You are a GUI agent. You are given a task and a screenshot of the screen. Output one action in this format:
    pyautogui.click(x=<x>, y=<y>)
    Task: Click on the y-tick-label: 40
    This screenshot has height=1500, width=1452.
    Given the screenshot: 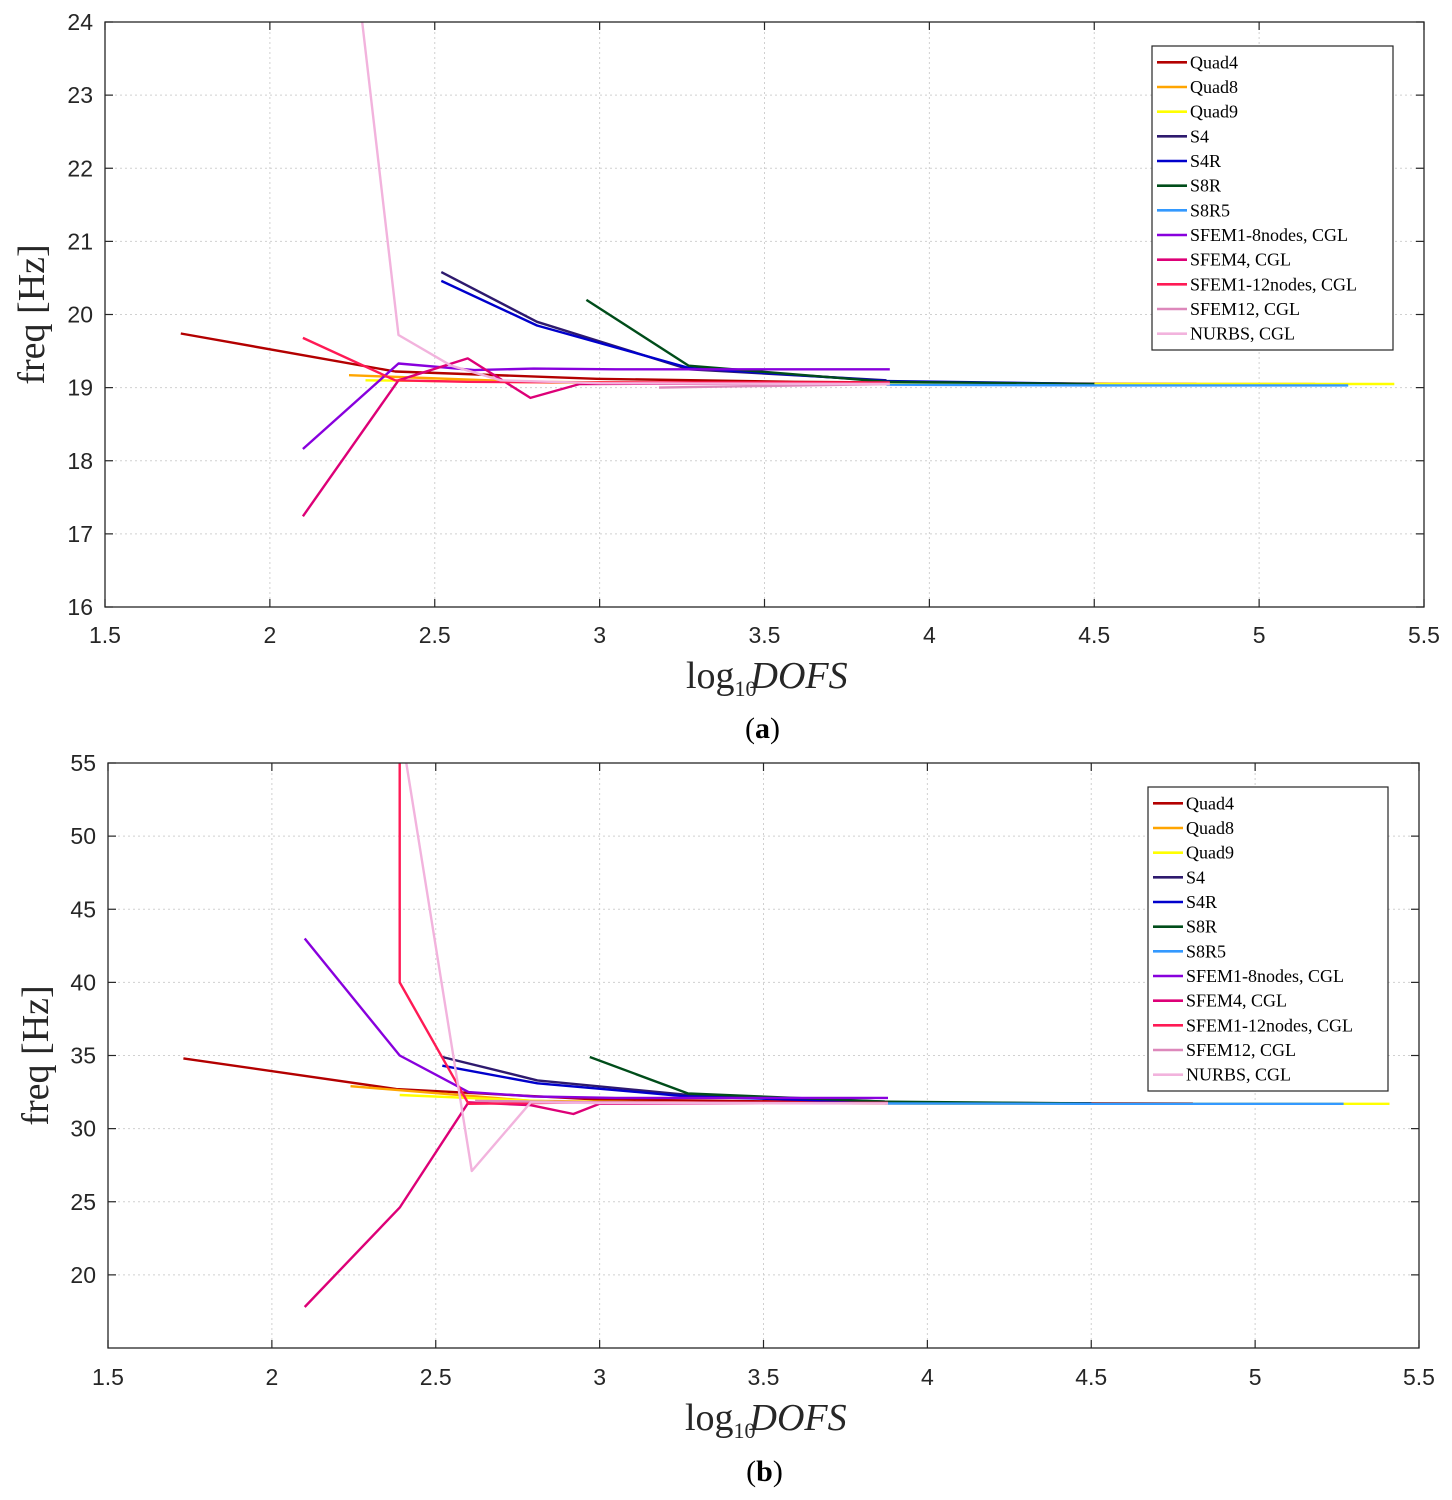 What is the action you would take?
    pyautogui.click(x=83, y=982)
    